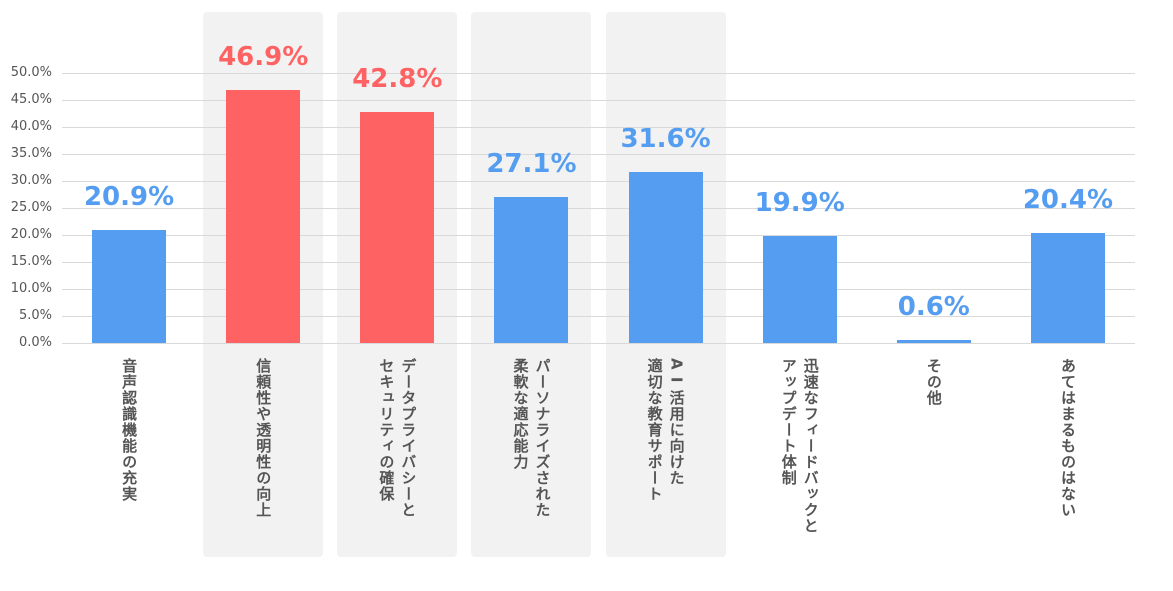 The height and width of the screenshot is (591, 1173). I want to click on category-label-line: 音声認識機能の充実, so click(129, 430).